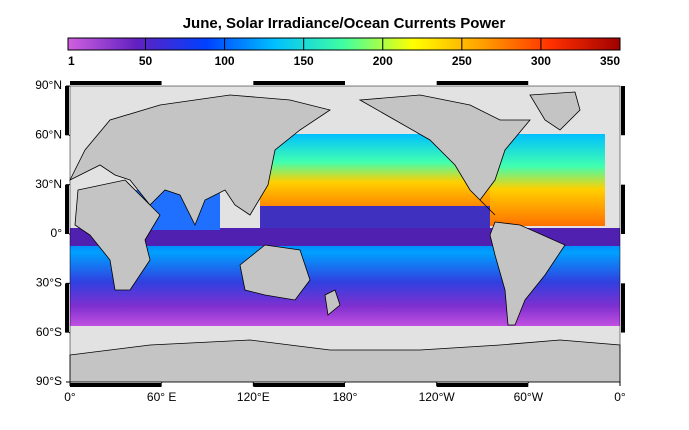 This screenshot has width=689, height=430. What do you see at coordinates (48, 85) in the screenshot?
I see `y-tick-label: 90°N` at bounding box center [48, 85].